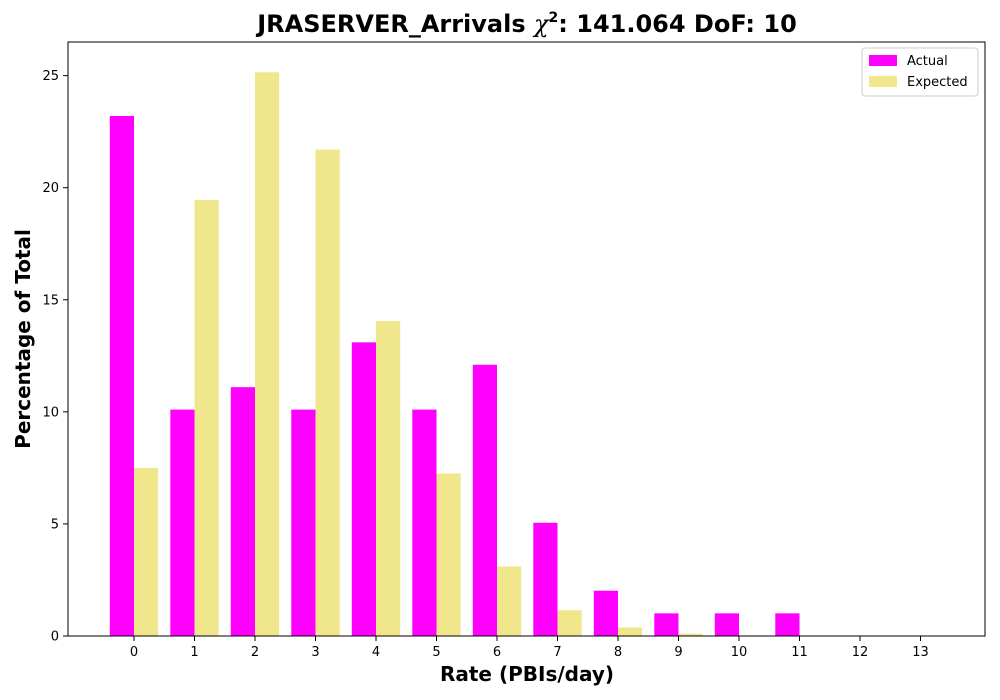 This screenshot has width=1000, height=700. I want to click on y-tick-label: 15, so click(50, 300).